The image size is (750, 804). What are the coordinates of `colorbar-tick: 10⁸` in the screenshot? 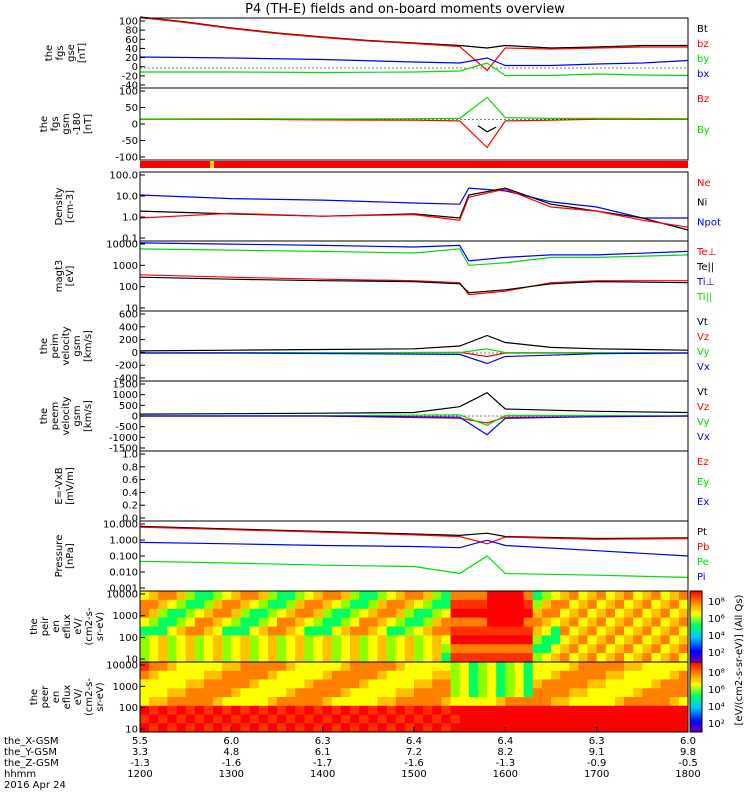 It's located at (716, 602).